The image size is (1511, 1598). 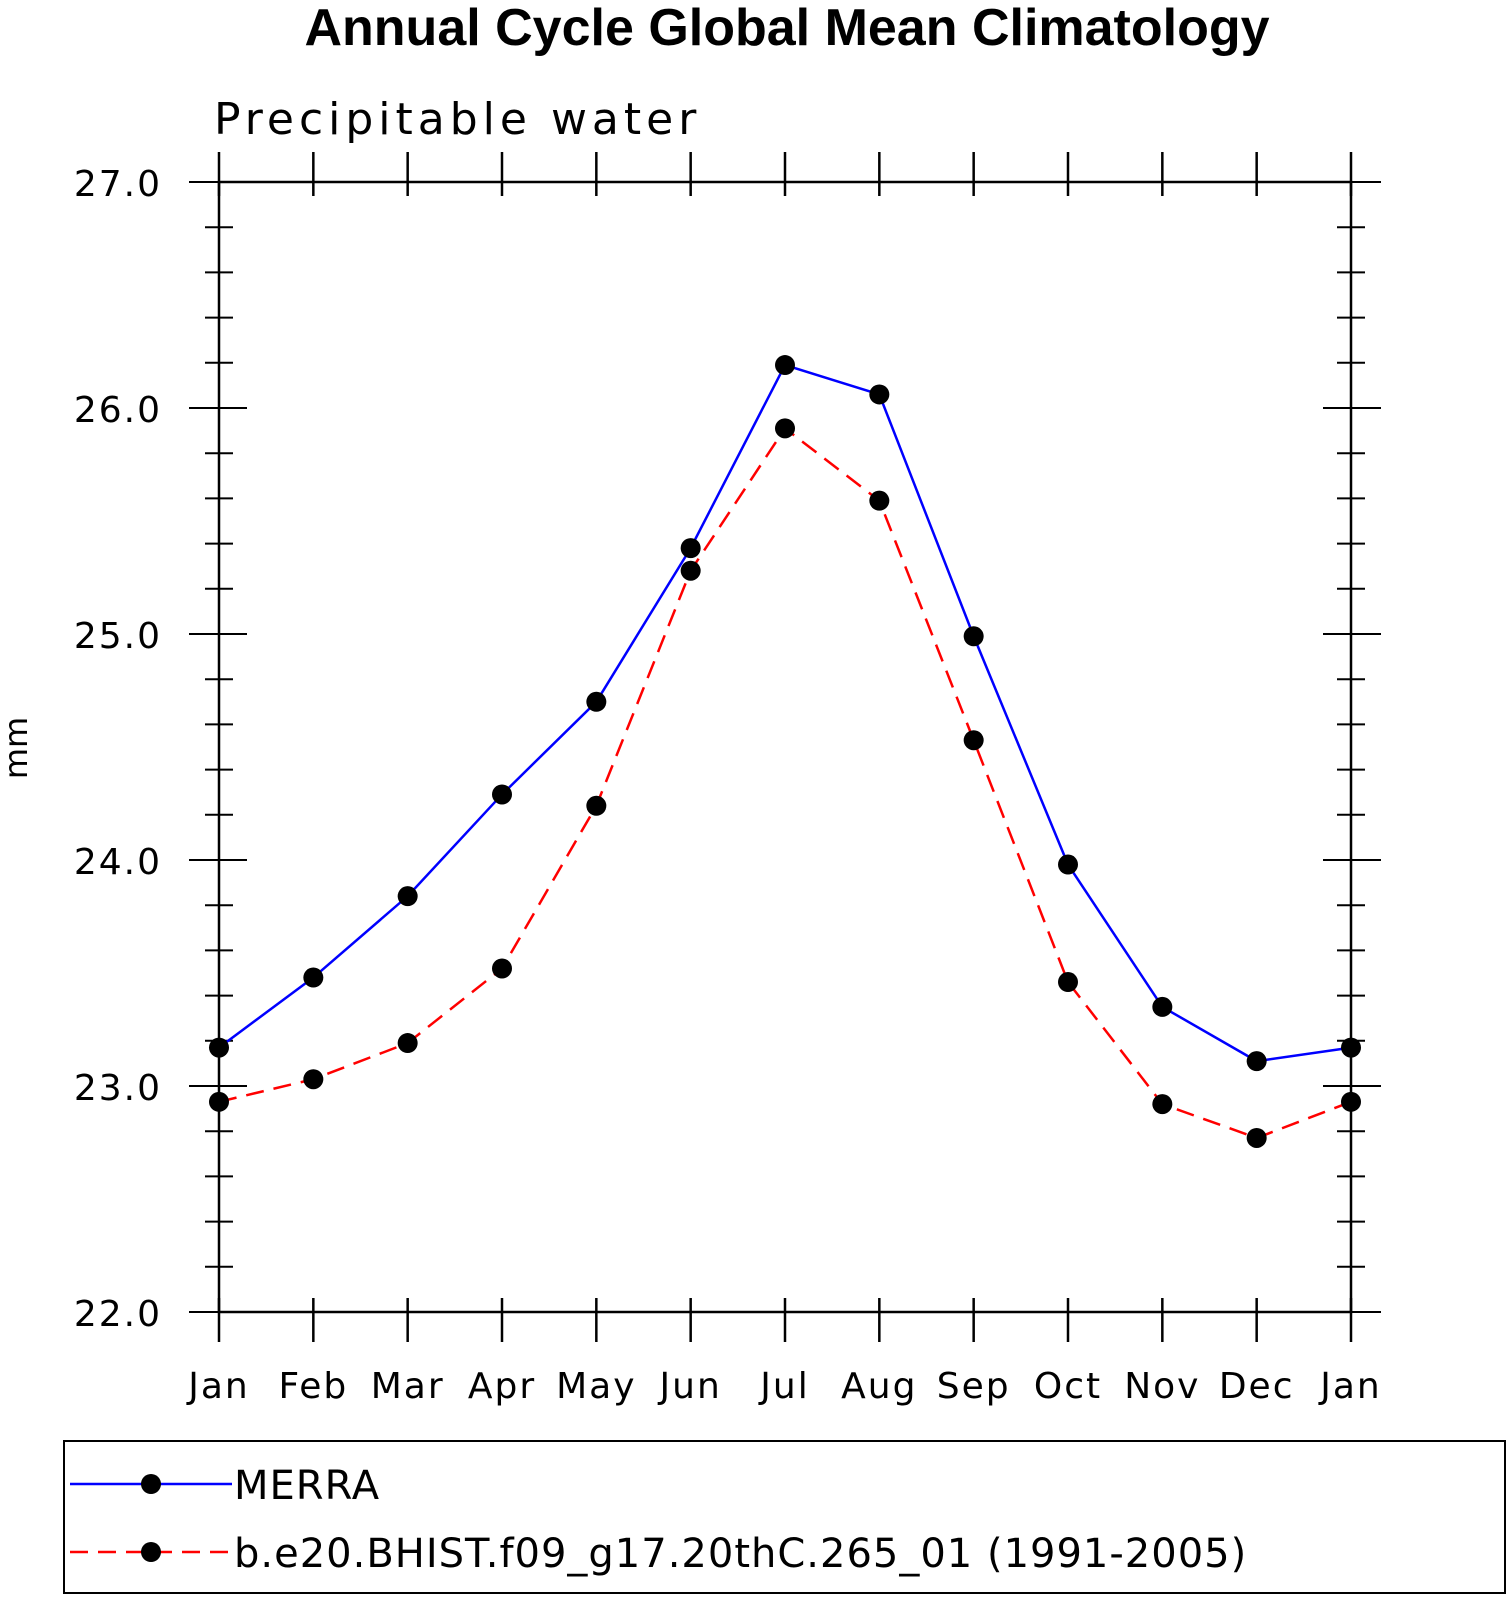 I want to click on x-tick-label: Jul, so click(x=783, y=1386).